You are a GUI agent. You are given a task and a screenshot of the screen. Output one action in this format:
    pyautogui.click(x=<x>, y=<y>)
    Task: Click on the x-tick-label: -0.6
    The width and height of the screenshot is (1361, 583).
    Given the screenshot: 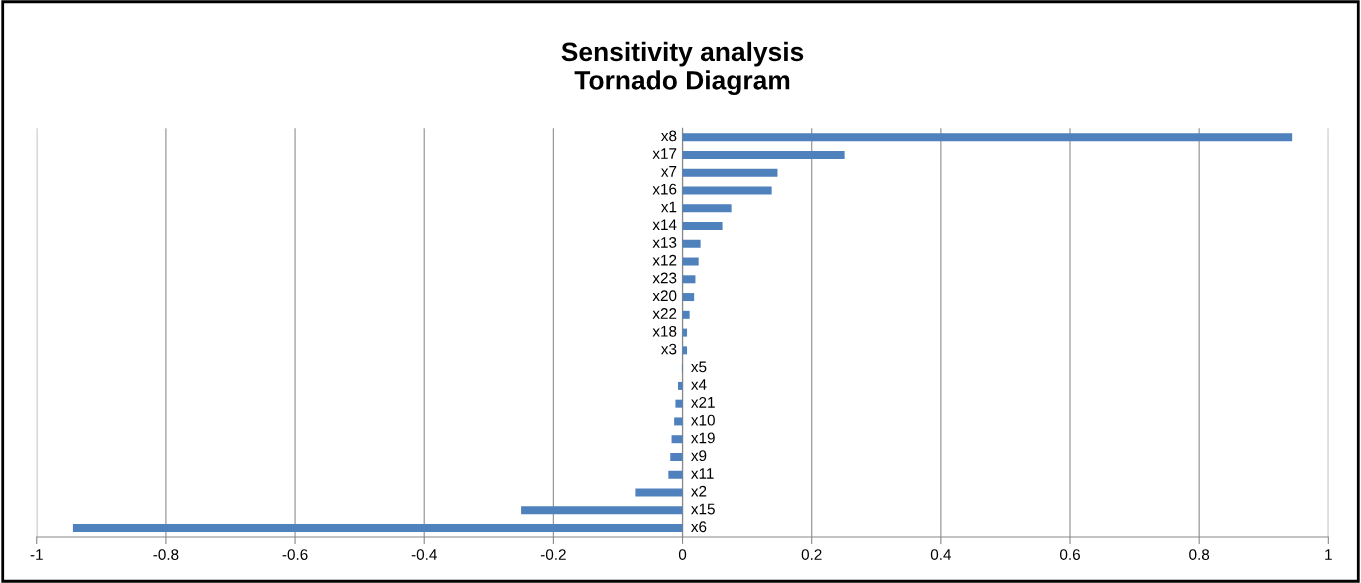 What is the action you would take?
    pyautogui.click(x=295, y=554)
    